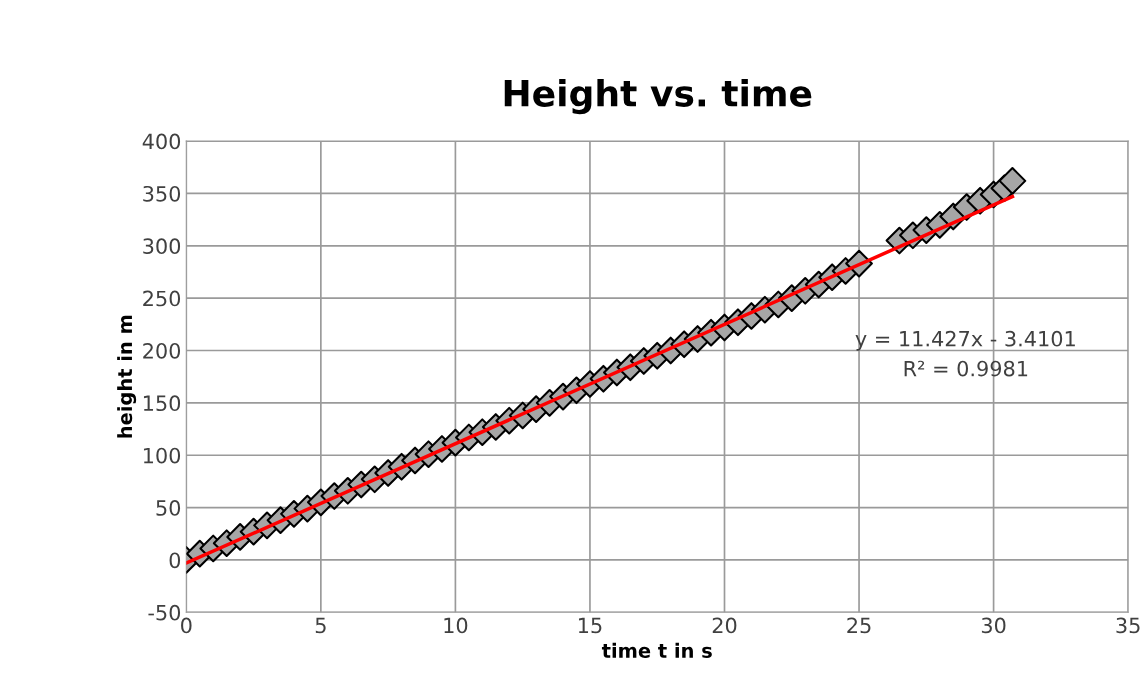 The image size is (1143, 695). Describe the element at coordinates (127, 376) in the screenshot. I see `y-axis-title: height in m` at that location.